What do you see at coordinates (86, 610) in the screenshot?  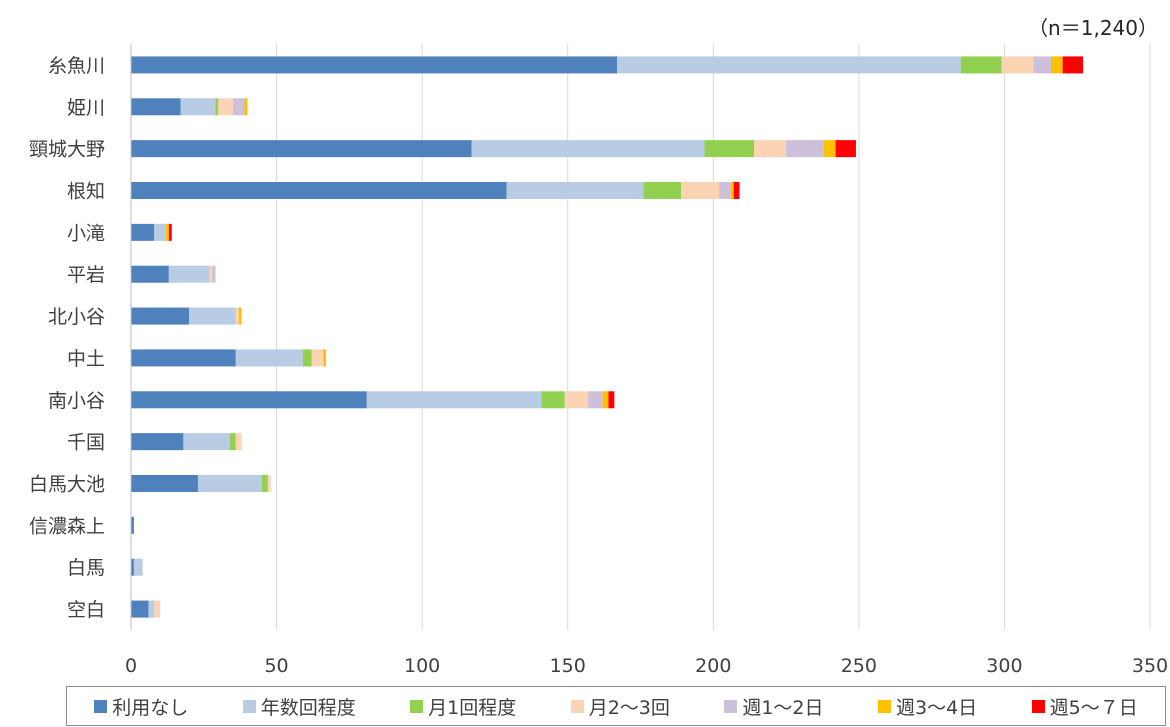 I see `category-label: 空白` at bounding box center [86, 610].